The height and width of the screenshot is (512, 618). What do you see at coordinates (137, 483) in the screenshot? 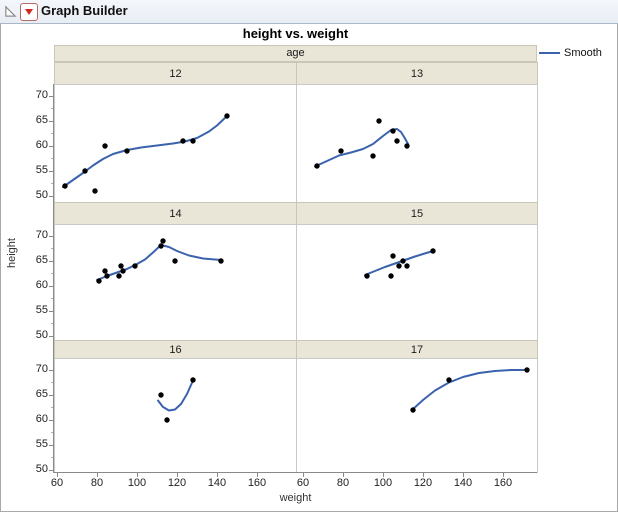
I see `x-tick-label: 100` at bounding box center [137, 483].